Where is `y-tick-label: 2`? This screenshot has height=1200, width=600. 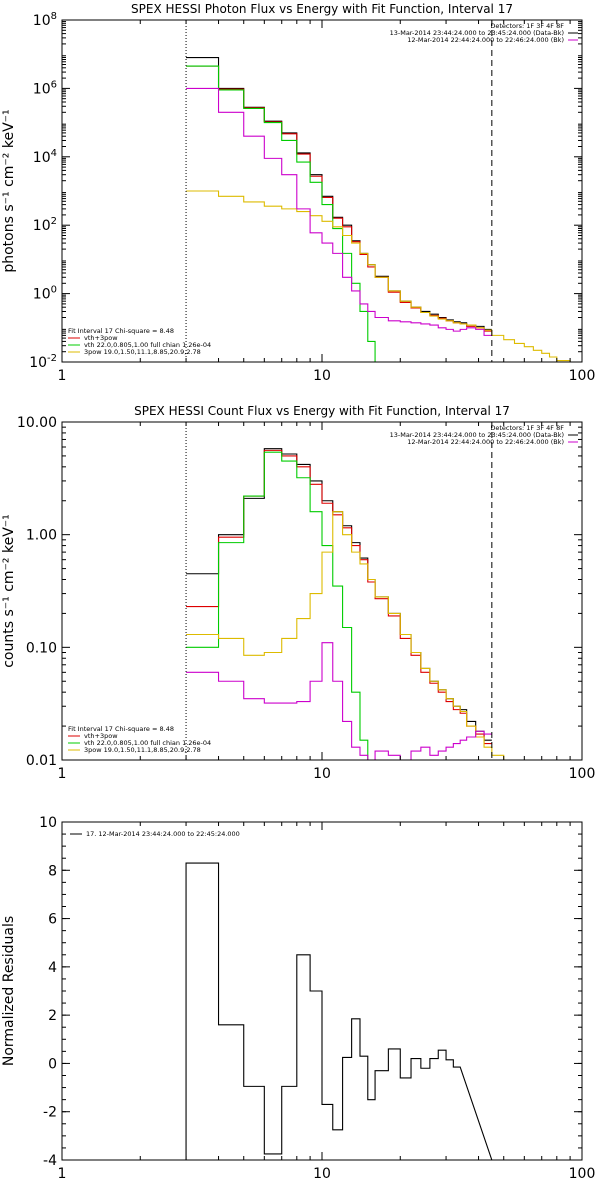 y-tick-label: 2 is located at coordinates (52, 1016).